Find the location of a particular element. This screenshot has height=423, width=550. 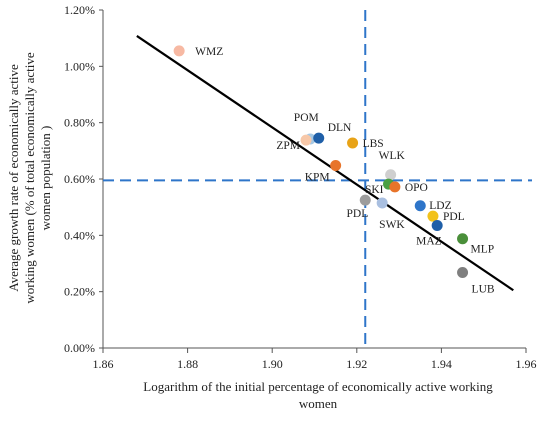

data-point-swk is located at coordinates (382, 203).